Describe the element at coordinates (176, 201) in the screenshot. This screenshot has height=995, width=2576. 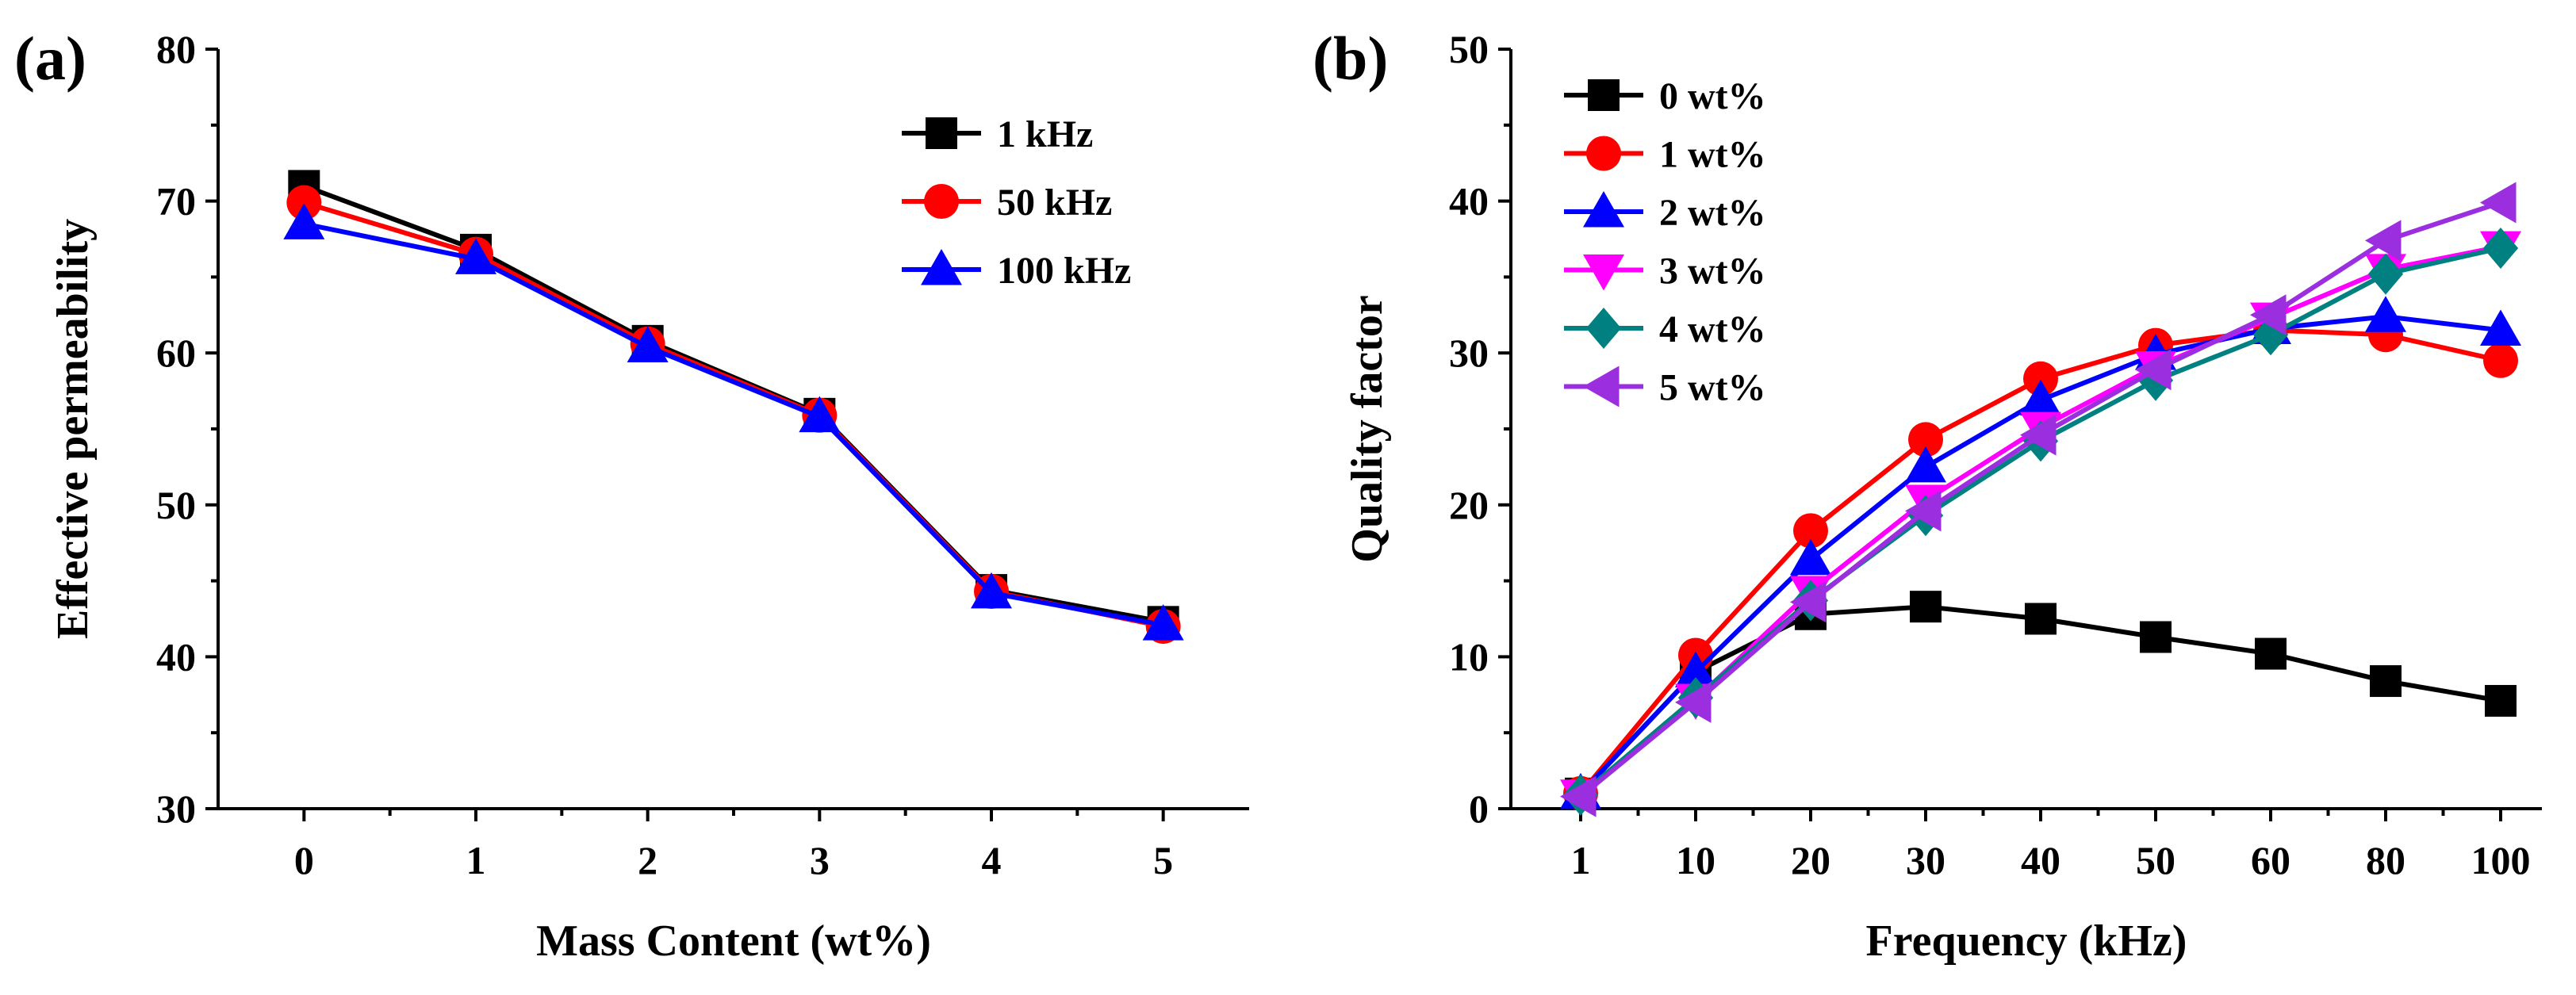
I see `y-tick-label: 70` at that location.